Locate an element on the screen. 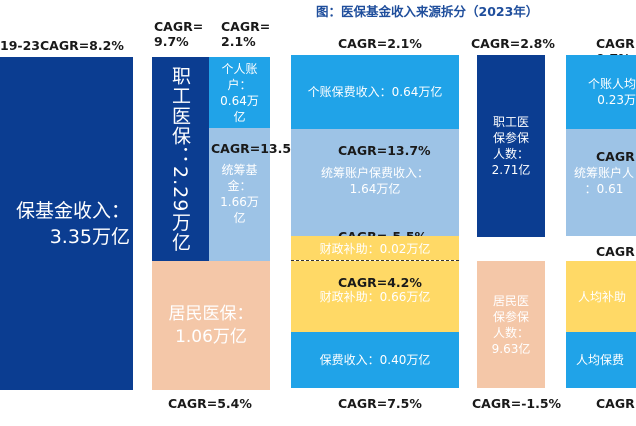 The width and height of the screenshot is (636, 426). col2-pooled-cagr: CAGR=13.5% is located at coordinates (257, 148).